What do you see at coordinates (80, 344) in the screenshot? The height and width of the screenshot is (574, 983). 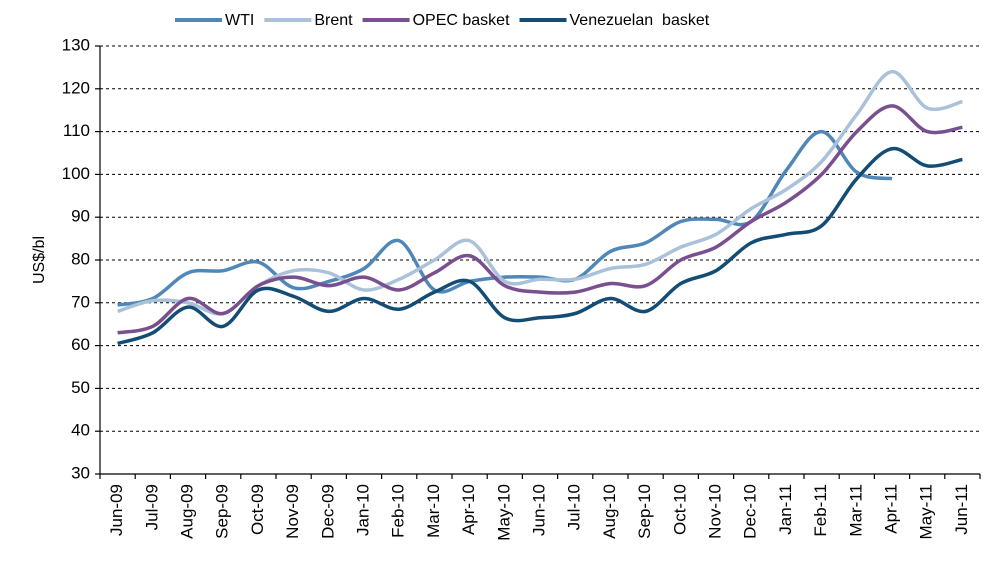 I see `y-tick-label: 60` at bounding box center [80, 344].